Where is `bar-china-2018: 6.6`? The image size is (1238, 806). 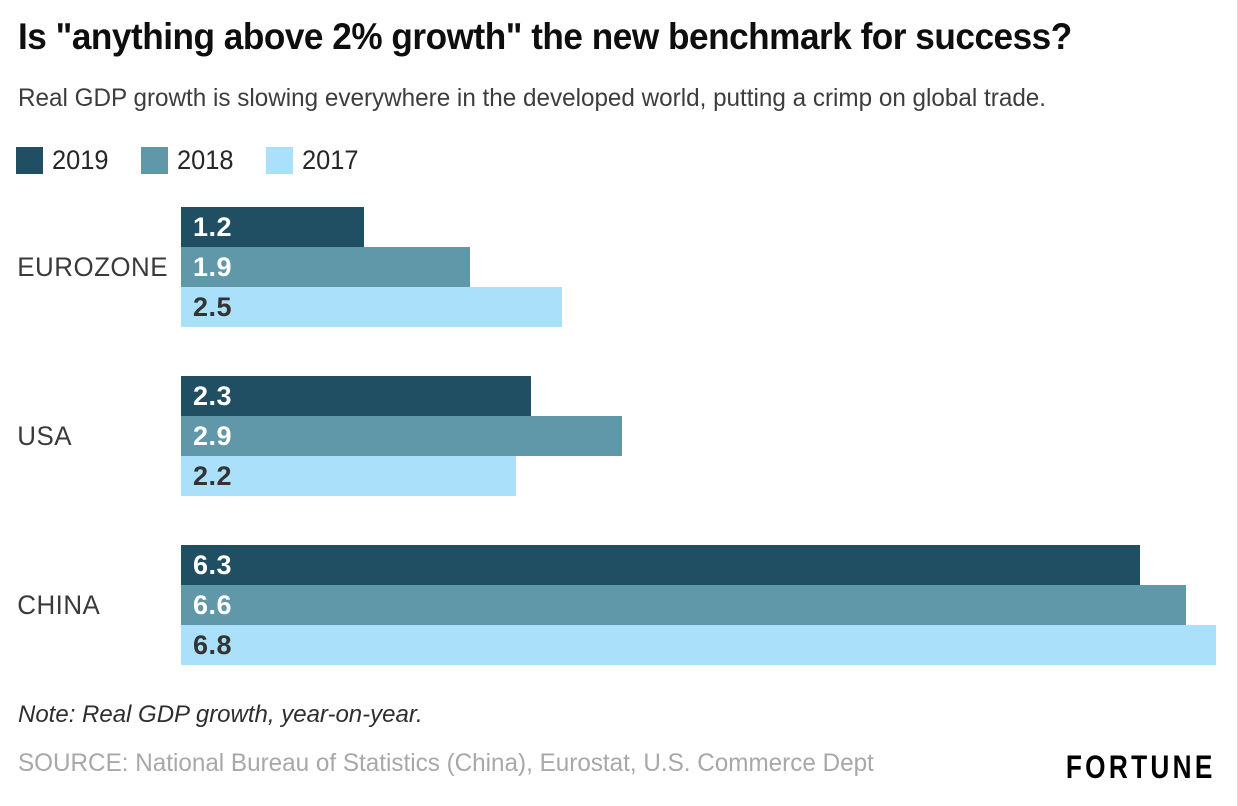
bar-china-2018: 6.6 is located at coordinates (683, 605).